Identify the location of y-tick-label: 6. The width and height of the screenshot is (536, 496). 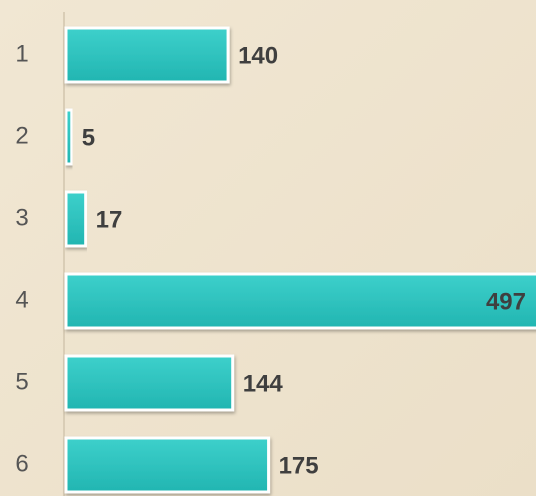
(21, 463).